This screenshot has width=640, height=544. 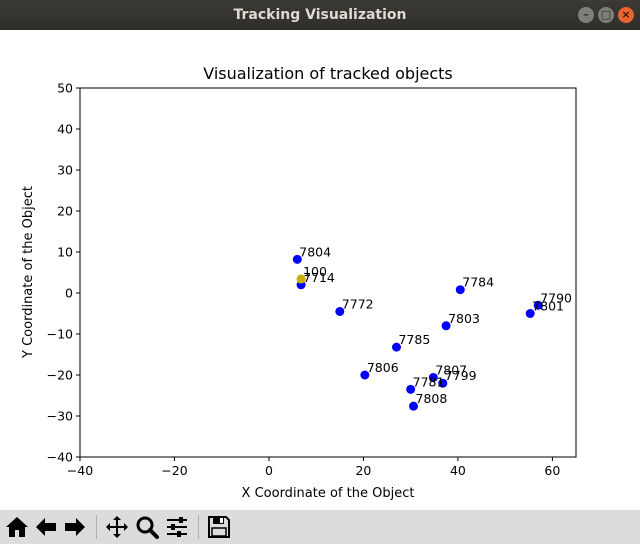 I want to click on x-tick-label: 40, so click(x=458, y=470).